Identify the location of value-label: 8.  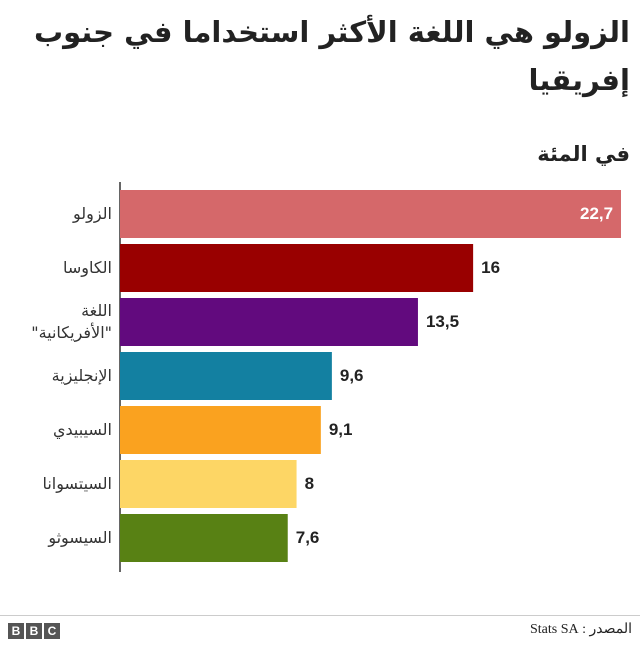
(309, 483).